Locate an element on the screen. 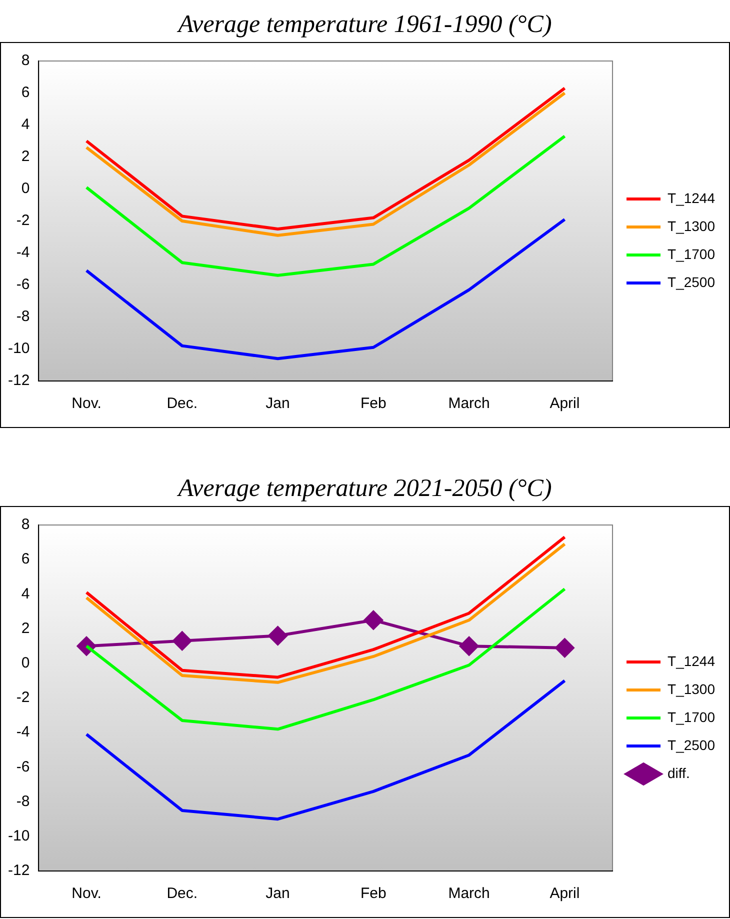  chart-title: Average temperature 1961-1990 (°C) is located at coordinates (364, 25).